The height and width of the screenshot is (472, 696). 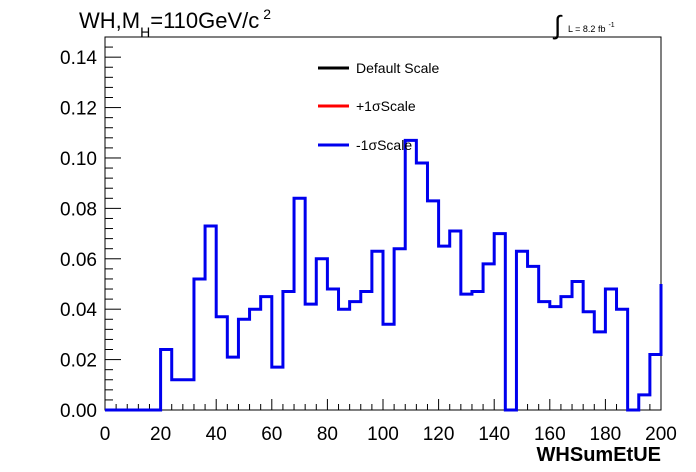 I want to click on y-tick-label: 0.14, so click(x=78, y=58).